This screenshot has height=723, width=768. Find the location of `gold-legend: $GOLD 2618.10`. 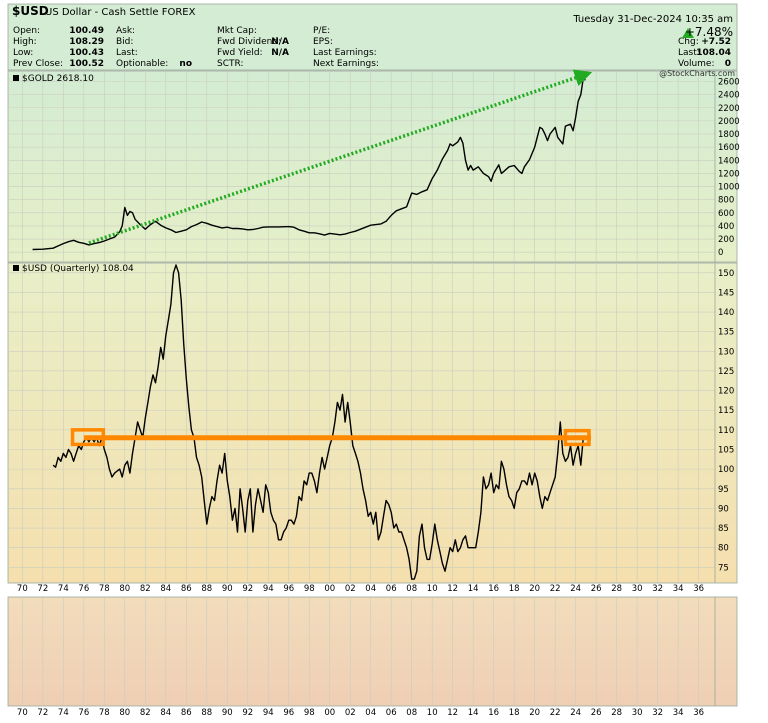

gold-legend: $GOLD 2618.10 is located at coordinates (58, 79).